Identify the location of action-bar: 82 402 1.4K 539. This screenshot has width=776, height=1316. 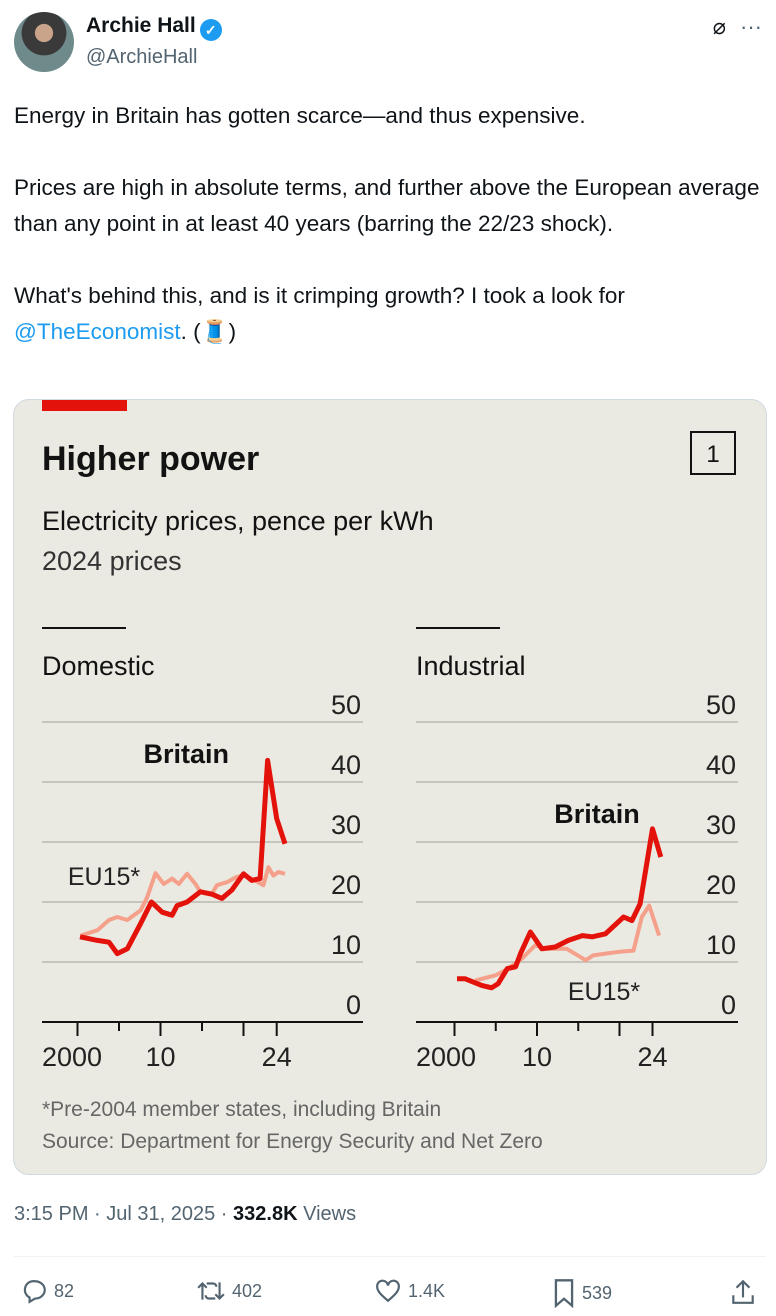
(392, 1294).